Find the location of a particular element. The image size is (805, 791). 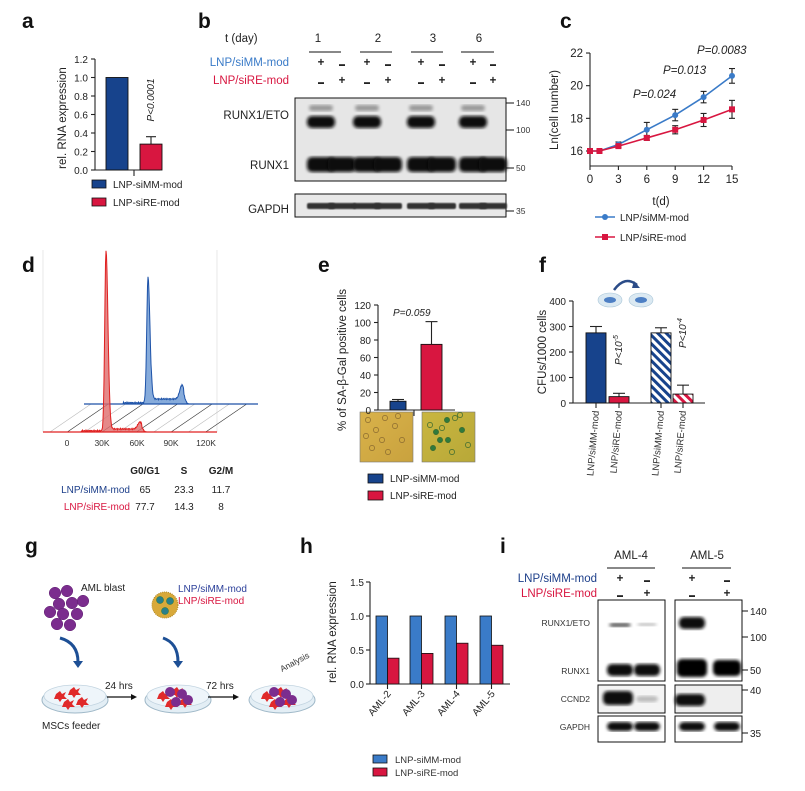

day-label: 3 is located at coordinates (433, 39).